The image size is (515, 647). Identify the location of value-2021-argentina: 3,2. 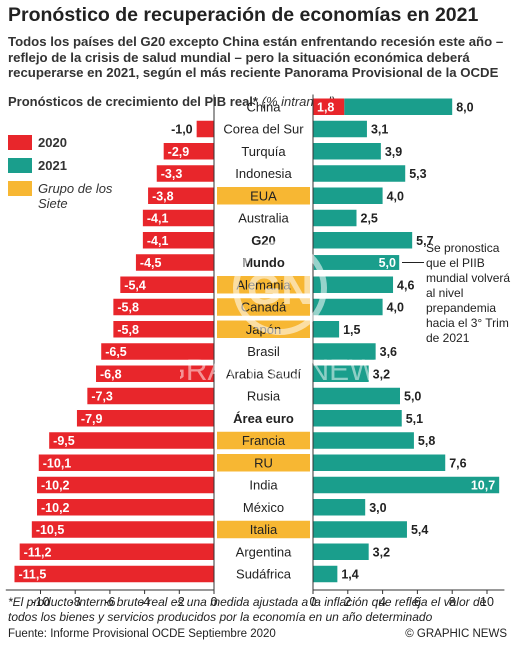
(381, 552).